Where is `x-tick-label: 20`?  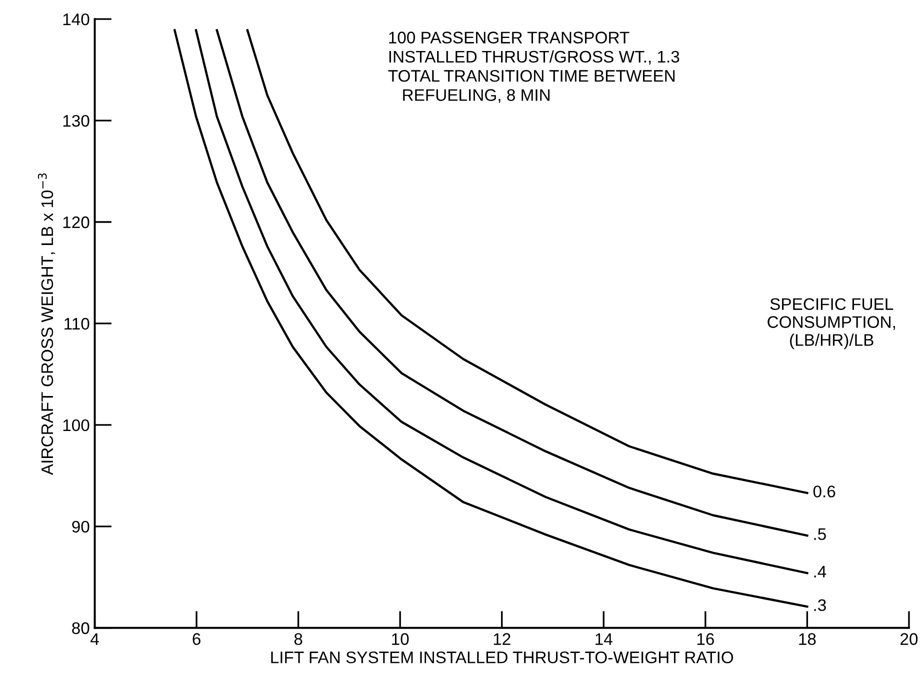 x-tick-label: 20 is located at coordinates (909, 639).